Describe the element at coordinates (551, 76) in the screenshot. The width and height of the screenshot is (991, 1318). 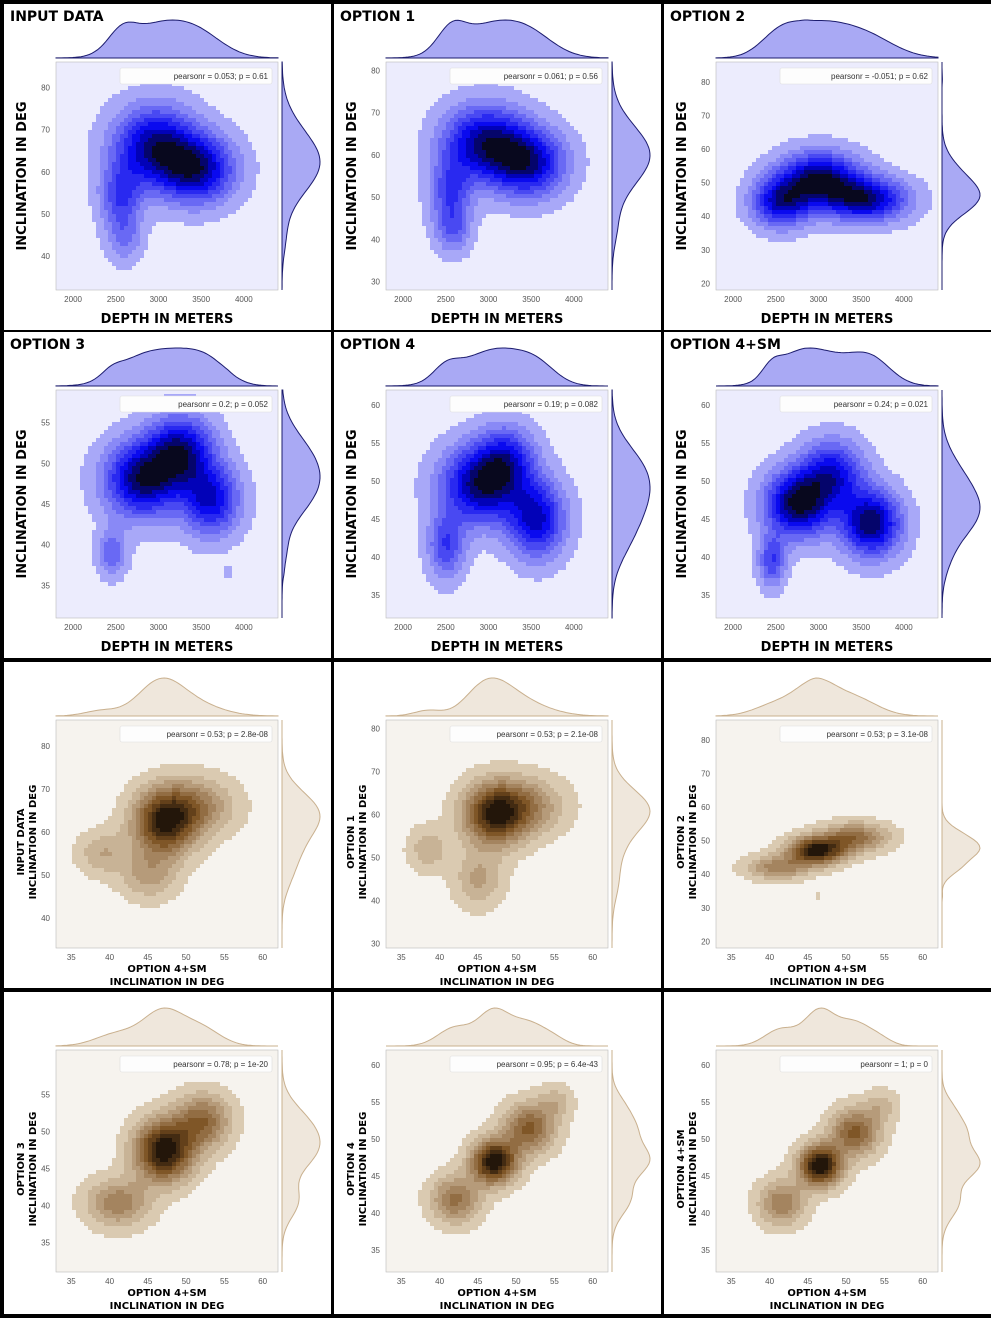
I see `pearson-stat: pearsonr = 0.061; p = 0.56` at that location.